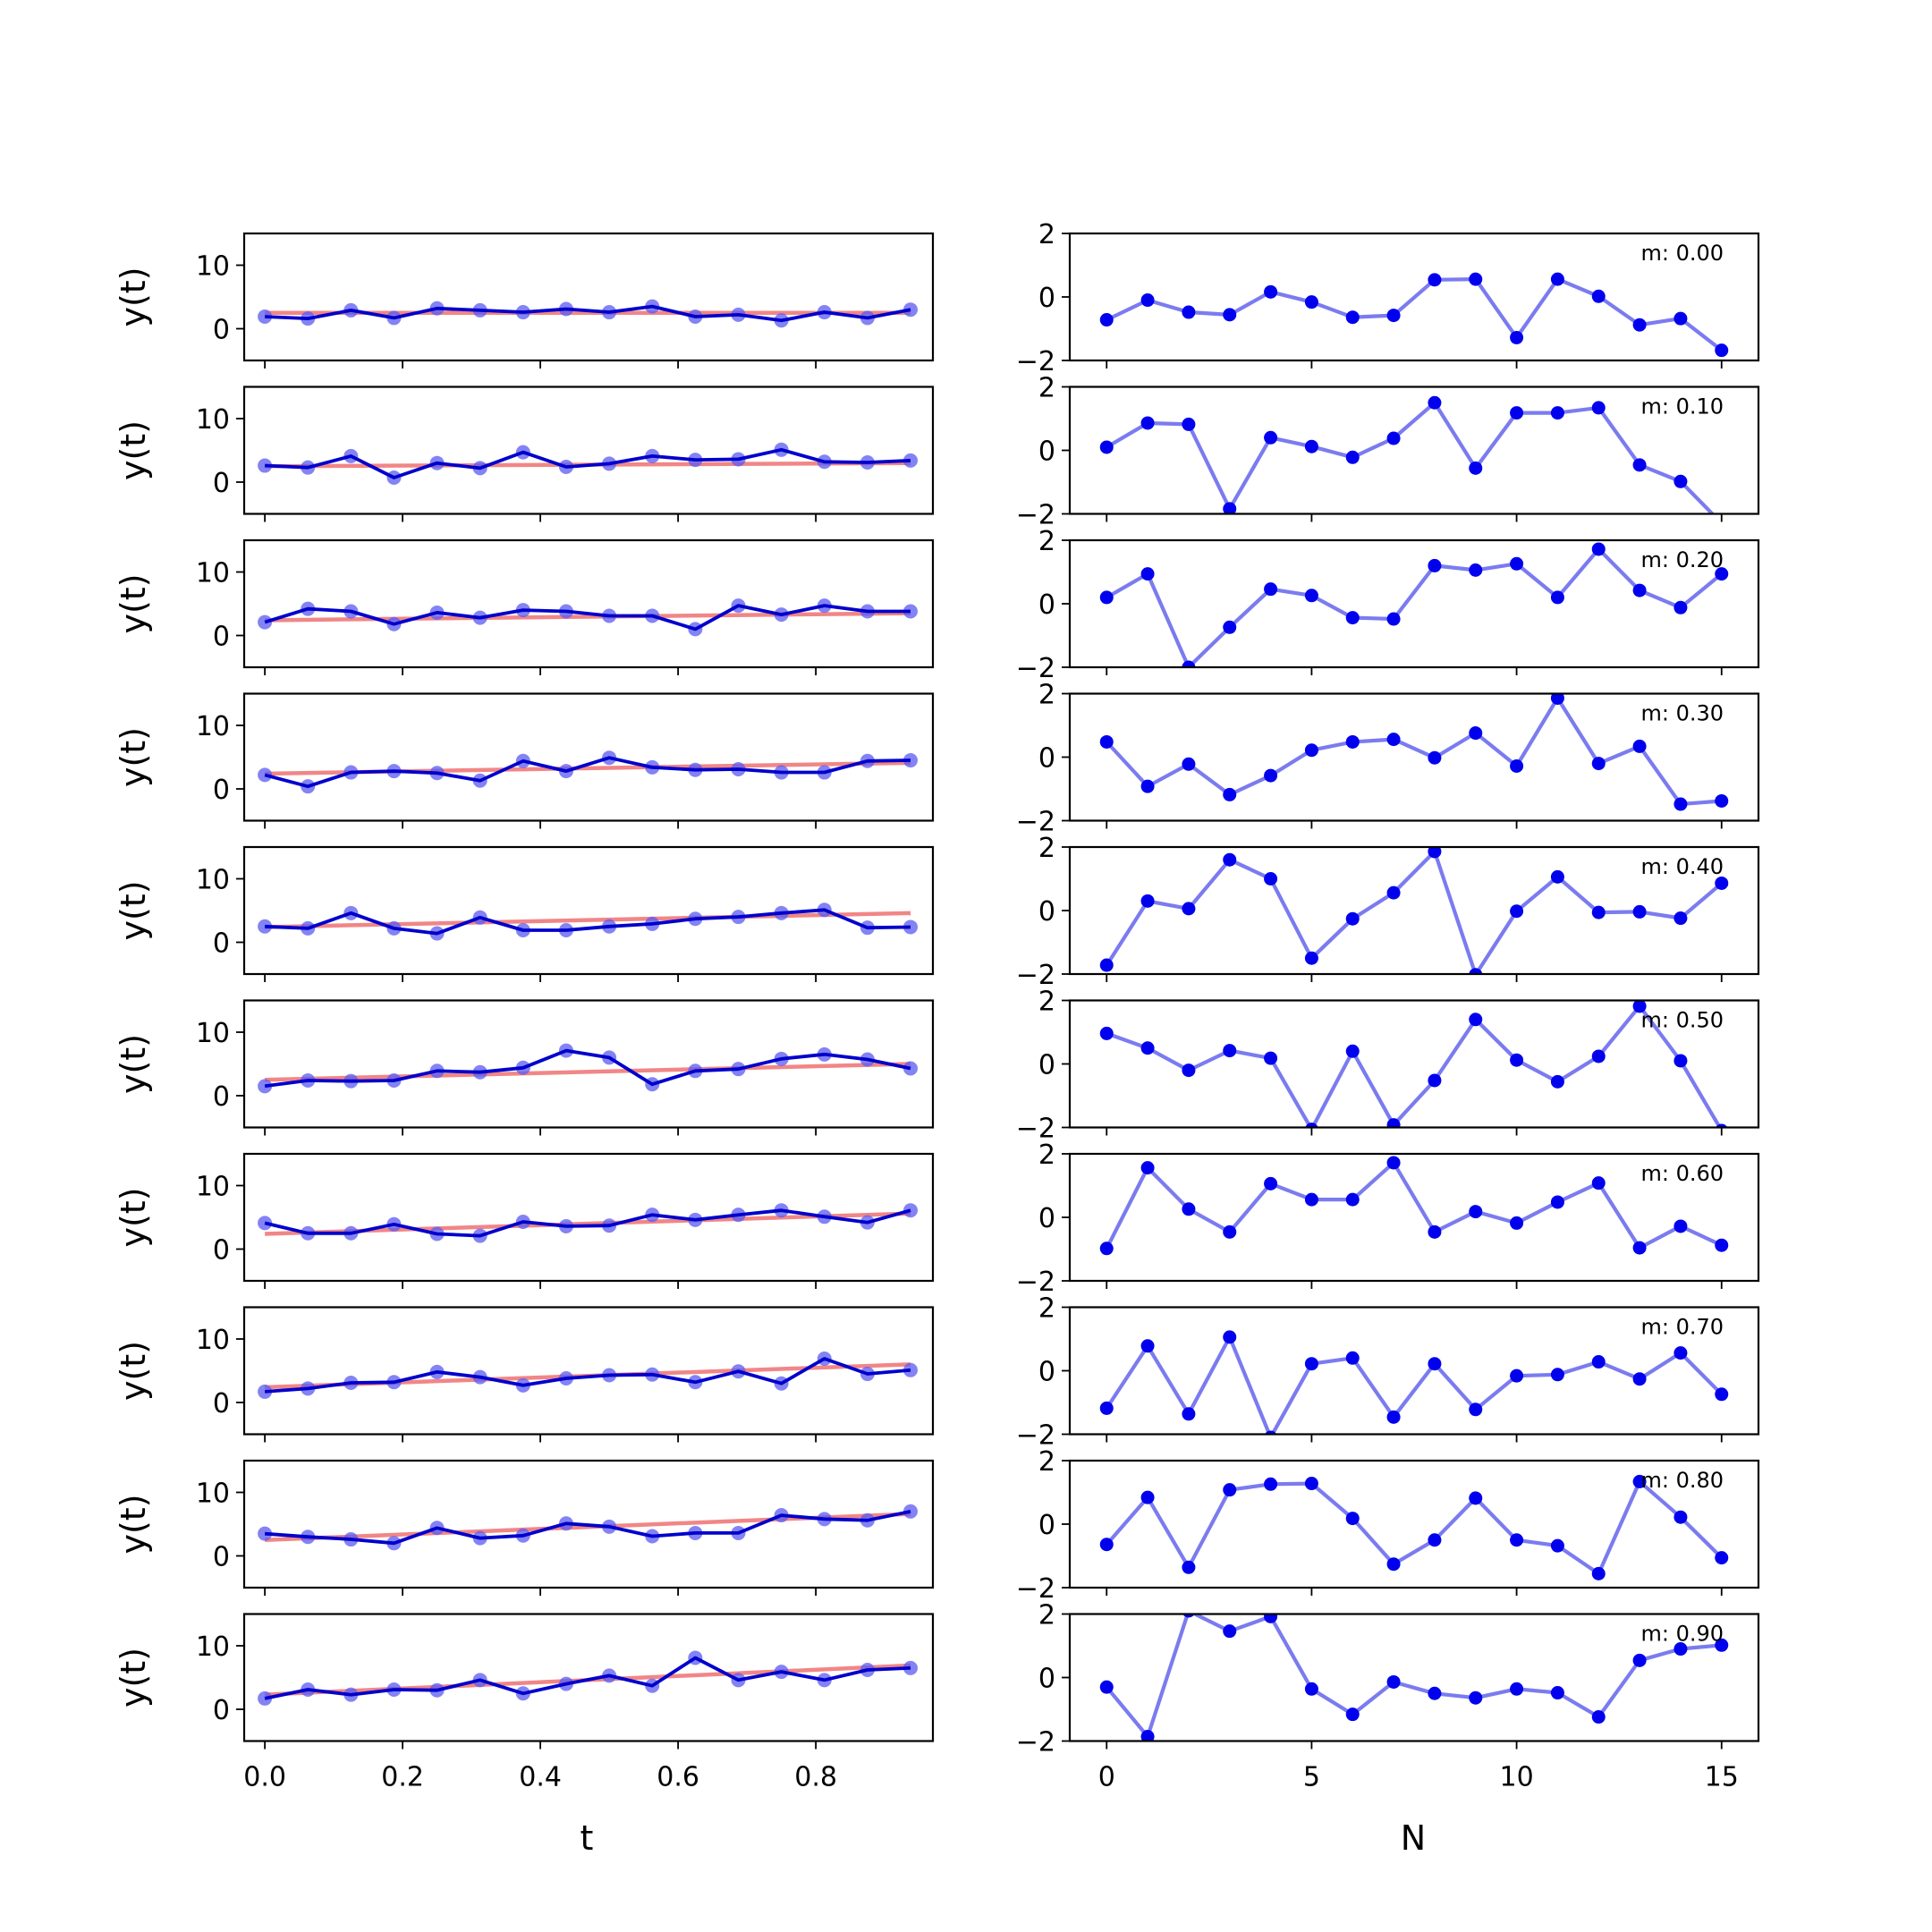 Image resolution: width=1932 pixels, height=1932 pixels. Describe the element at coordinates (937, 1219) in the screenshot. I see `subplot-row-6: 0 10 y(t) −2 0 2 m: 0.60` at that location.